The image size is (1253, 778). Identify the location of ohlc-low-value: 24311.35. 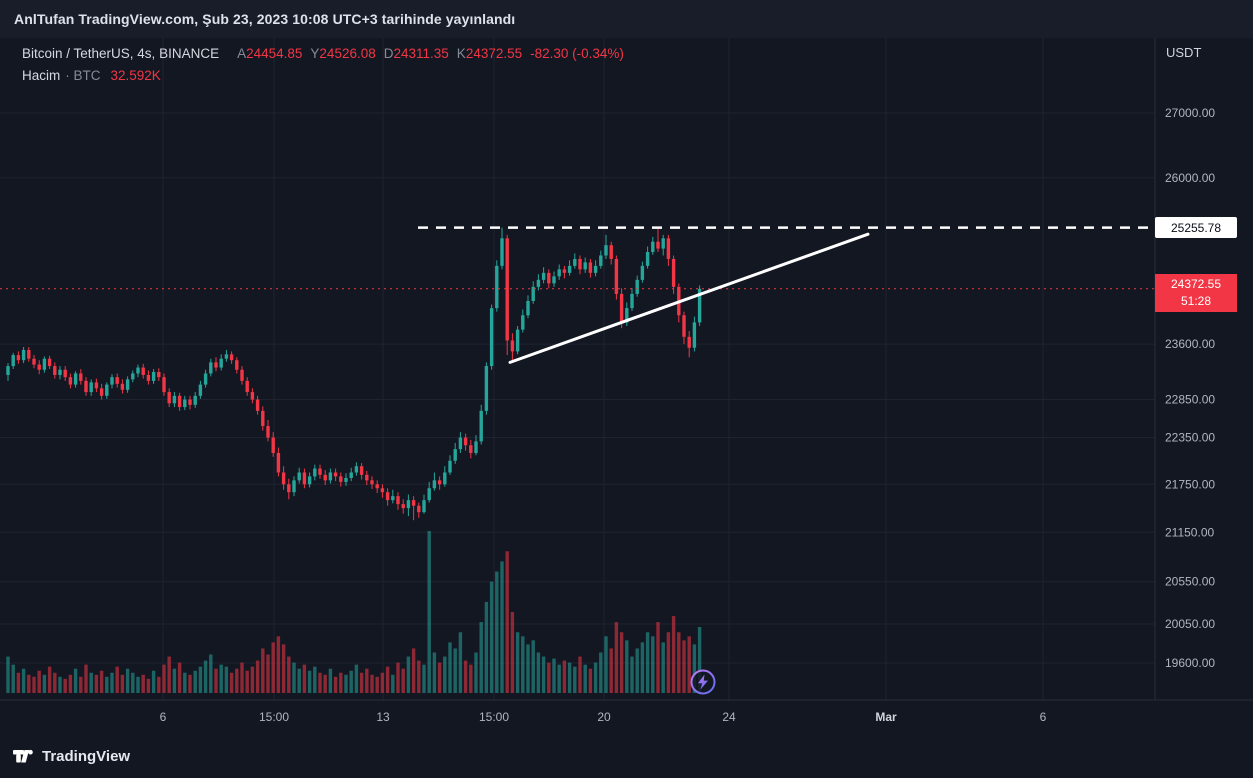
(421, 53).